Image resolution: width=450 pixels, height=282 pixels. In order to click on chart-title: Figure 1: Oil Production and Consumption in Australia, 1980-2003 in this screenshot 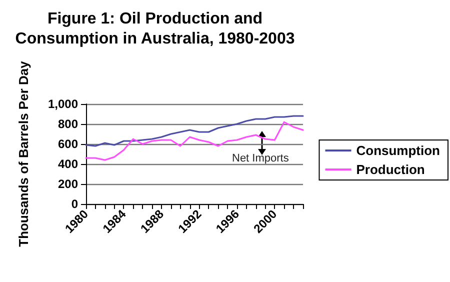, I will do `click(155, 29)`.